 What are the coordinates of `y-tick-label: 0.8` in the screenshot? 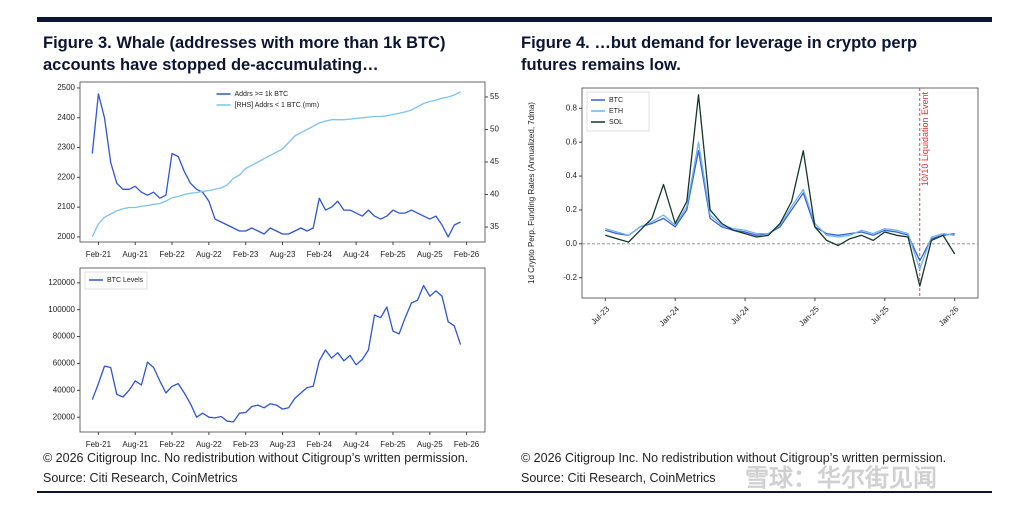 It's located at (572, 107).